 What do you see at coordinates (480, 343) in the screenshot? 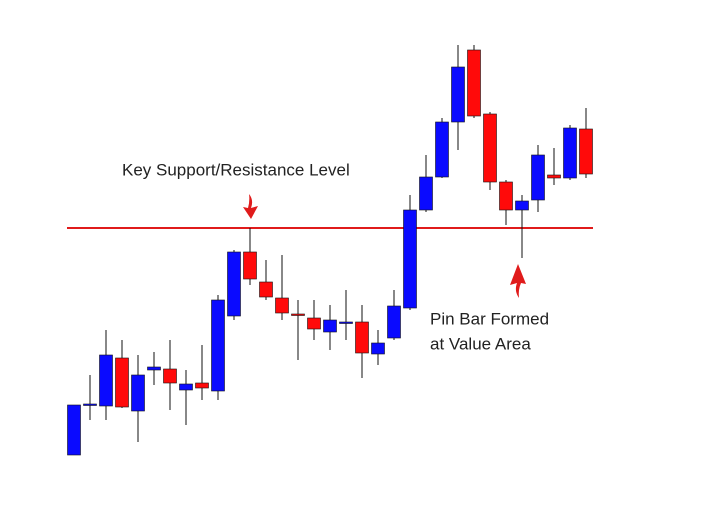
I see `annotation: at Value Area` at bounding box center [480, 343].